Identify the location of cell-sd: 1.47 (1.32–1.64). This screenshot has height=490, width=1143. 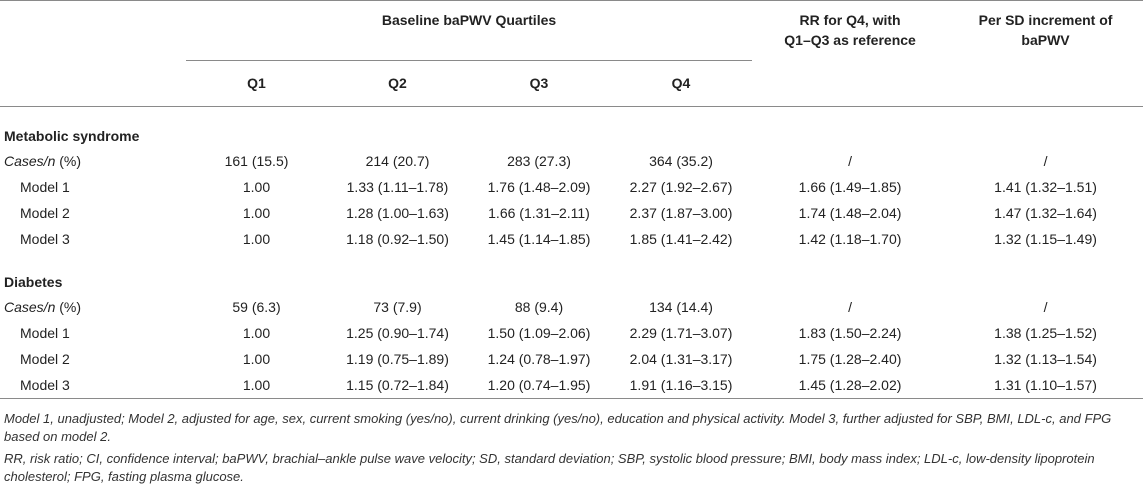
(1045, 213).